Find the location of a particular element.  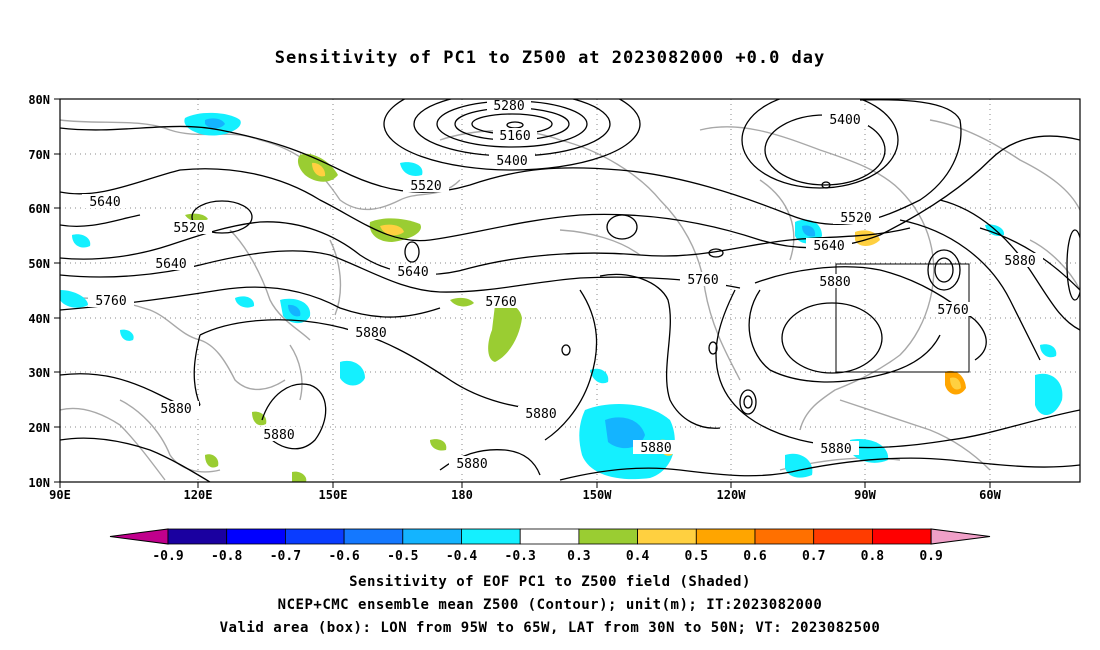

colorbar-label: -0.5 is located at coordinates (402, 556).